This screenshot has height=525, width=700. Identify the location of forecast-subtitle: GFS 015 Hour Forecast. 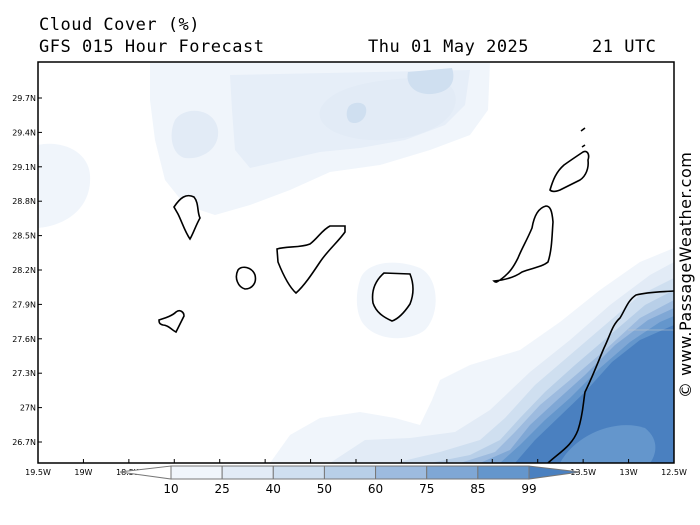
(152, 47).